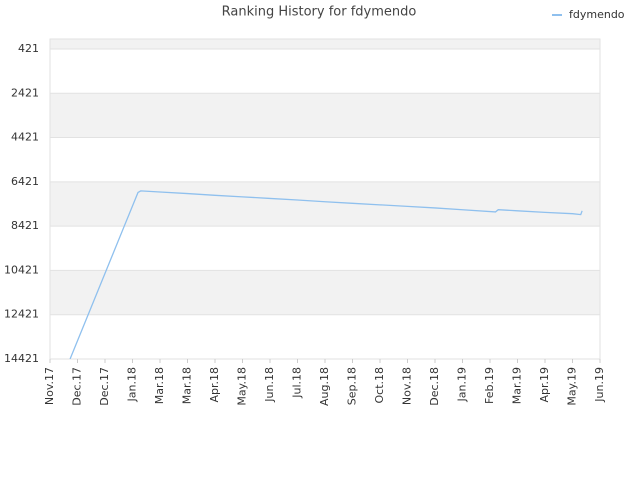 The image size is (640, 480). What do you see at coordinates (324, 386) in the screenshot?
I see `x-tick-label: Aug.18` at bounding box center [324, 386].